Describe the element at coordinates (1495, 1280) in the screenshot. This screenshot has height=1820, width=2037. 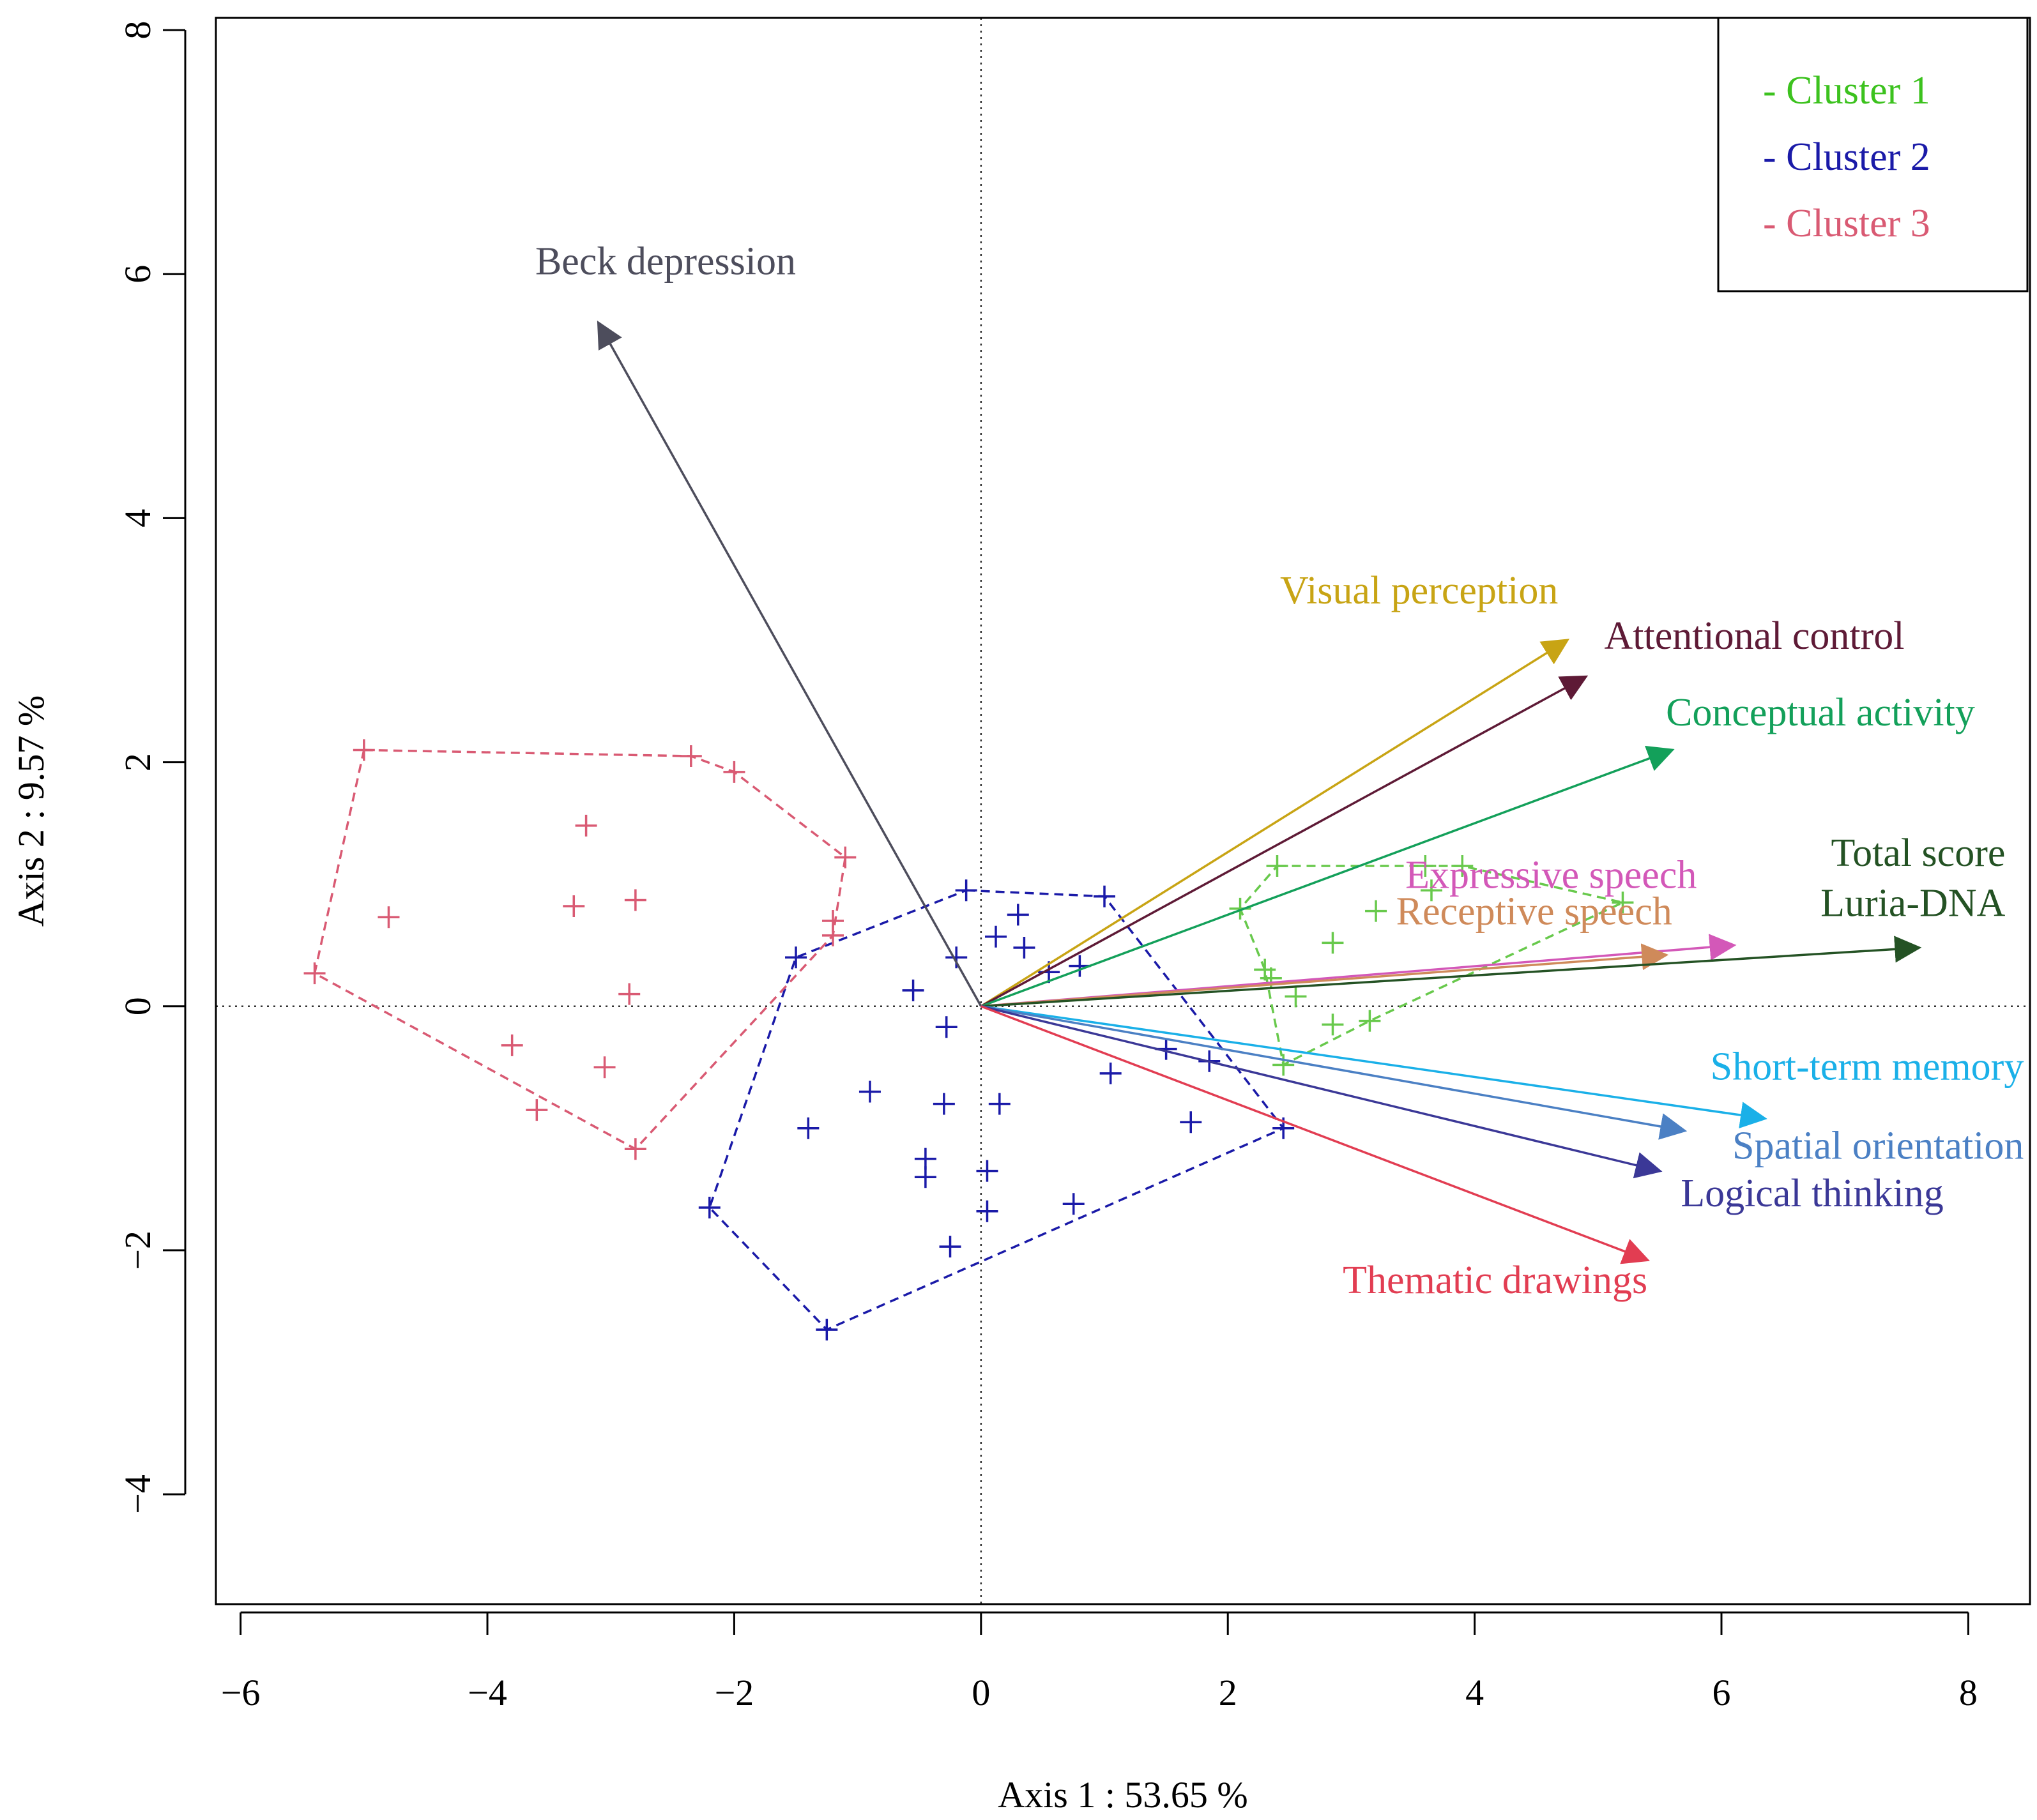
I see `thematic-drawings-label: Thematic drawings` at that location.